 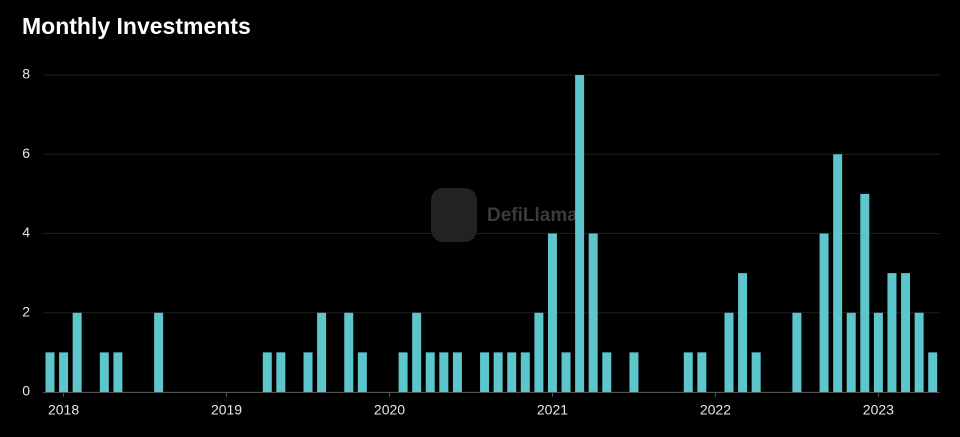 I want to click on x-tick-label: 2019, so click(x=226, y=410).